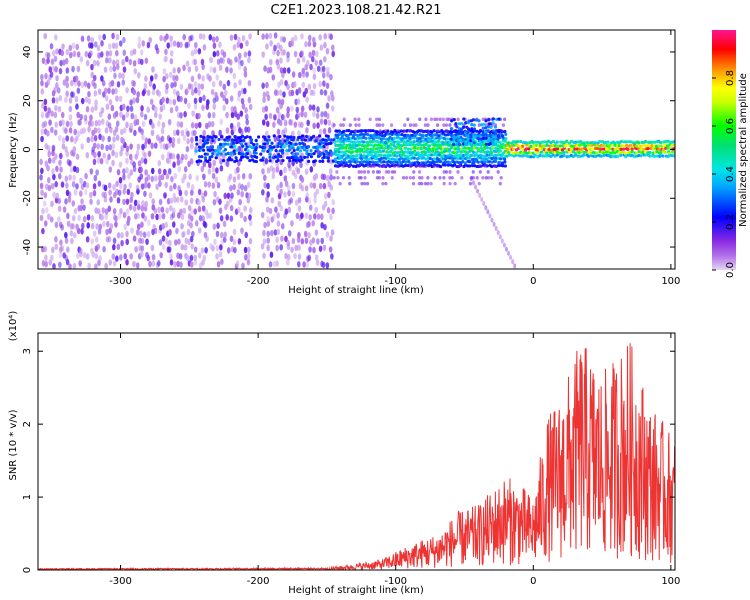  What do you see at coordinates (27, 570) in the screenshot?
I see `snr-y-tick-label: 0` at bounding box center [27, 570].